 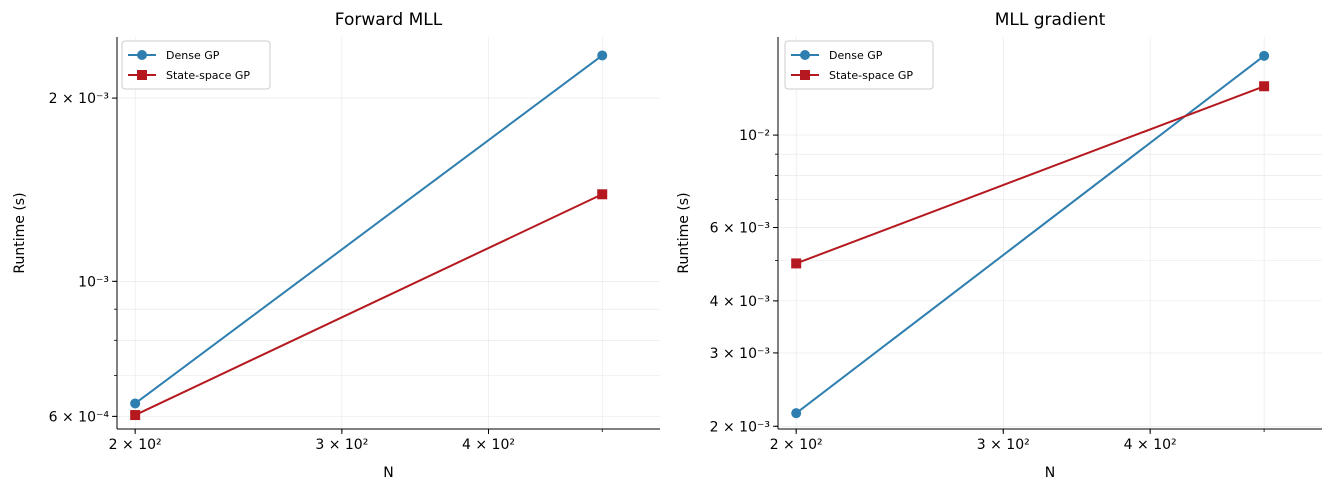 What do you see at coordinates (740, 354) in the screenshot?
I see `y-tick-label: 3 × 10⁻³` at bounding box center [740, 354].